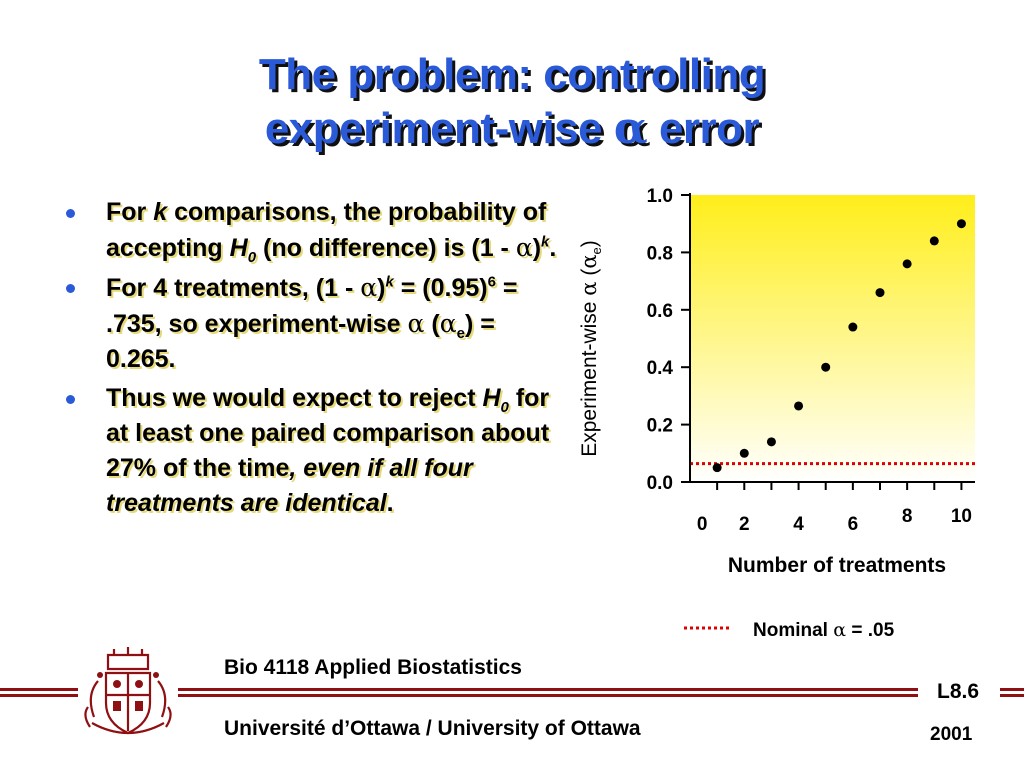  I want to click on x-tick-label: 10, so click(961, 516).